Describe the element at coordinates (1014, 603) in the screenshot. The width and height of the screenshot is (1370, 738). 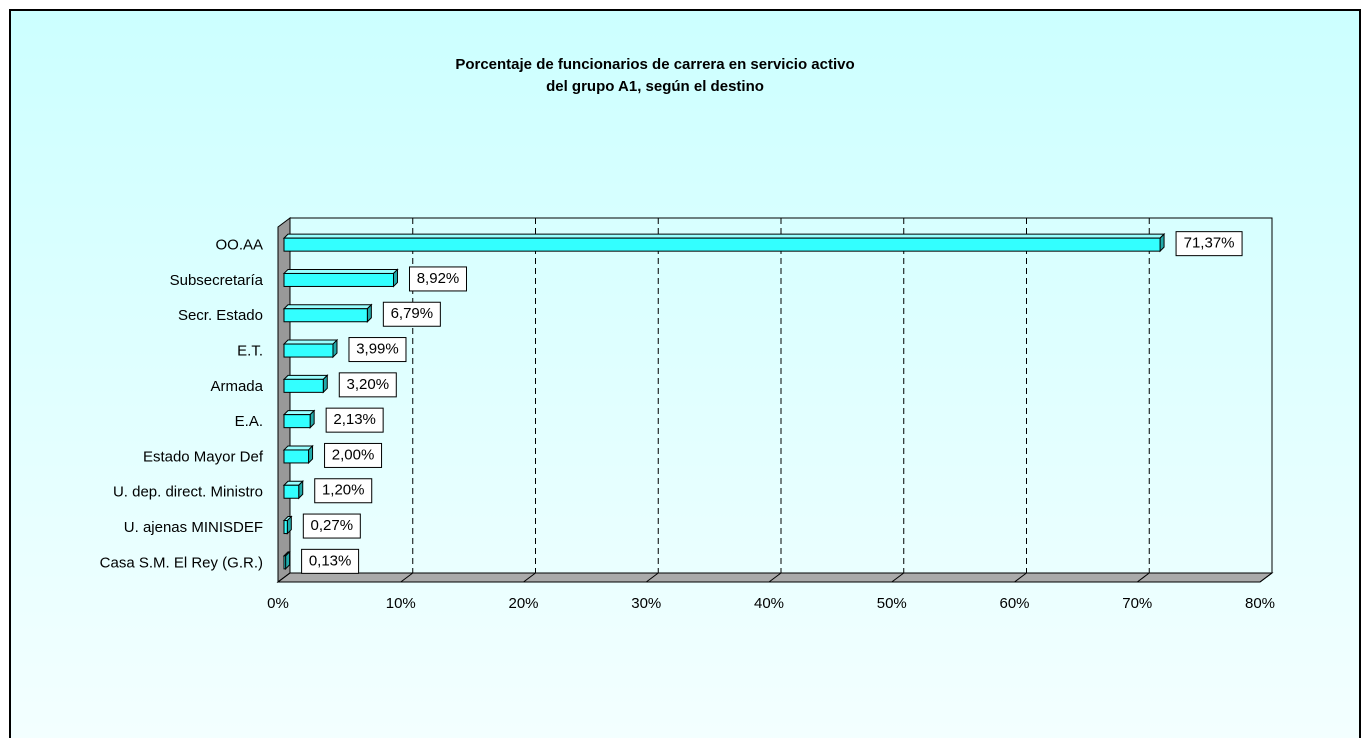
I see `x-tick-label: 60%` at that location.